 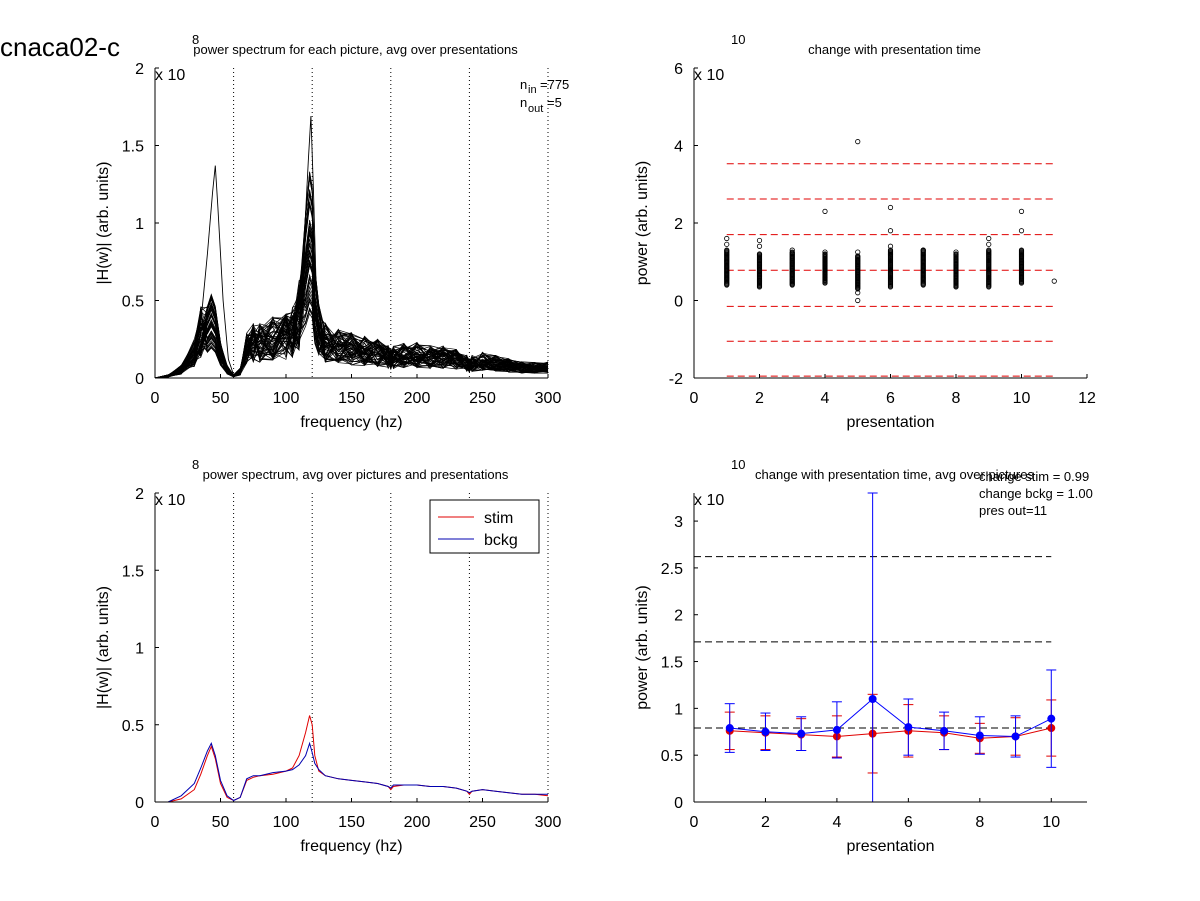 I want to click on stats-annotation: change bckg = 1.00, so click(x=1036, y=493).